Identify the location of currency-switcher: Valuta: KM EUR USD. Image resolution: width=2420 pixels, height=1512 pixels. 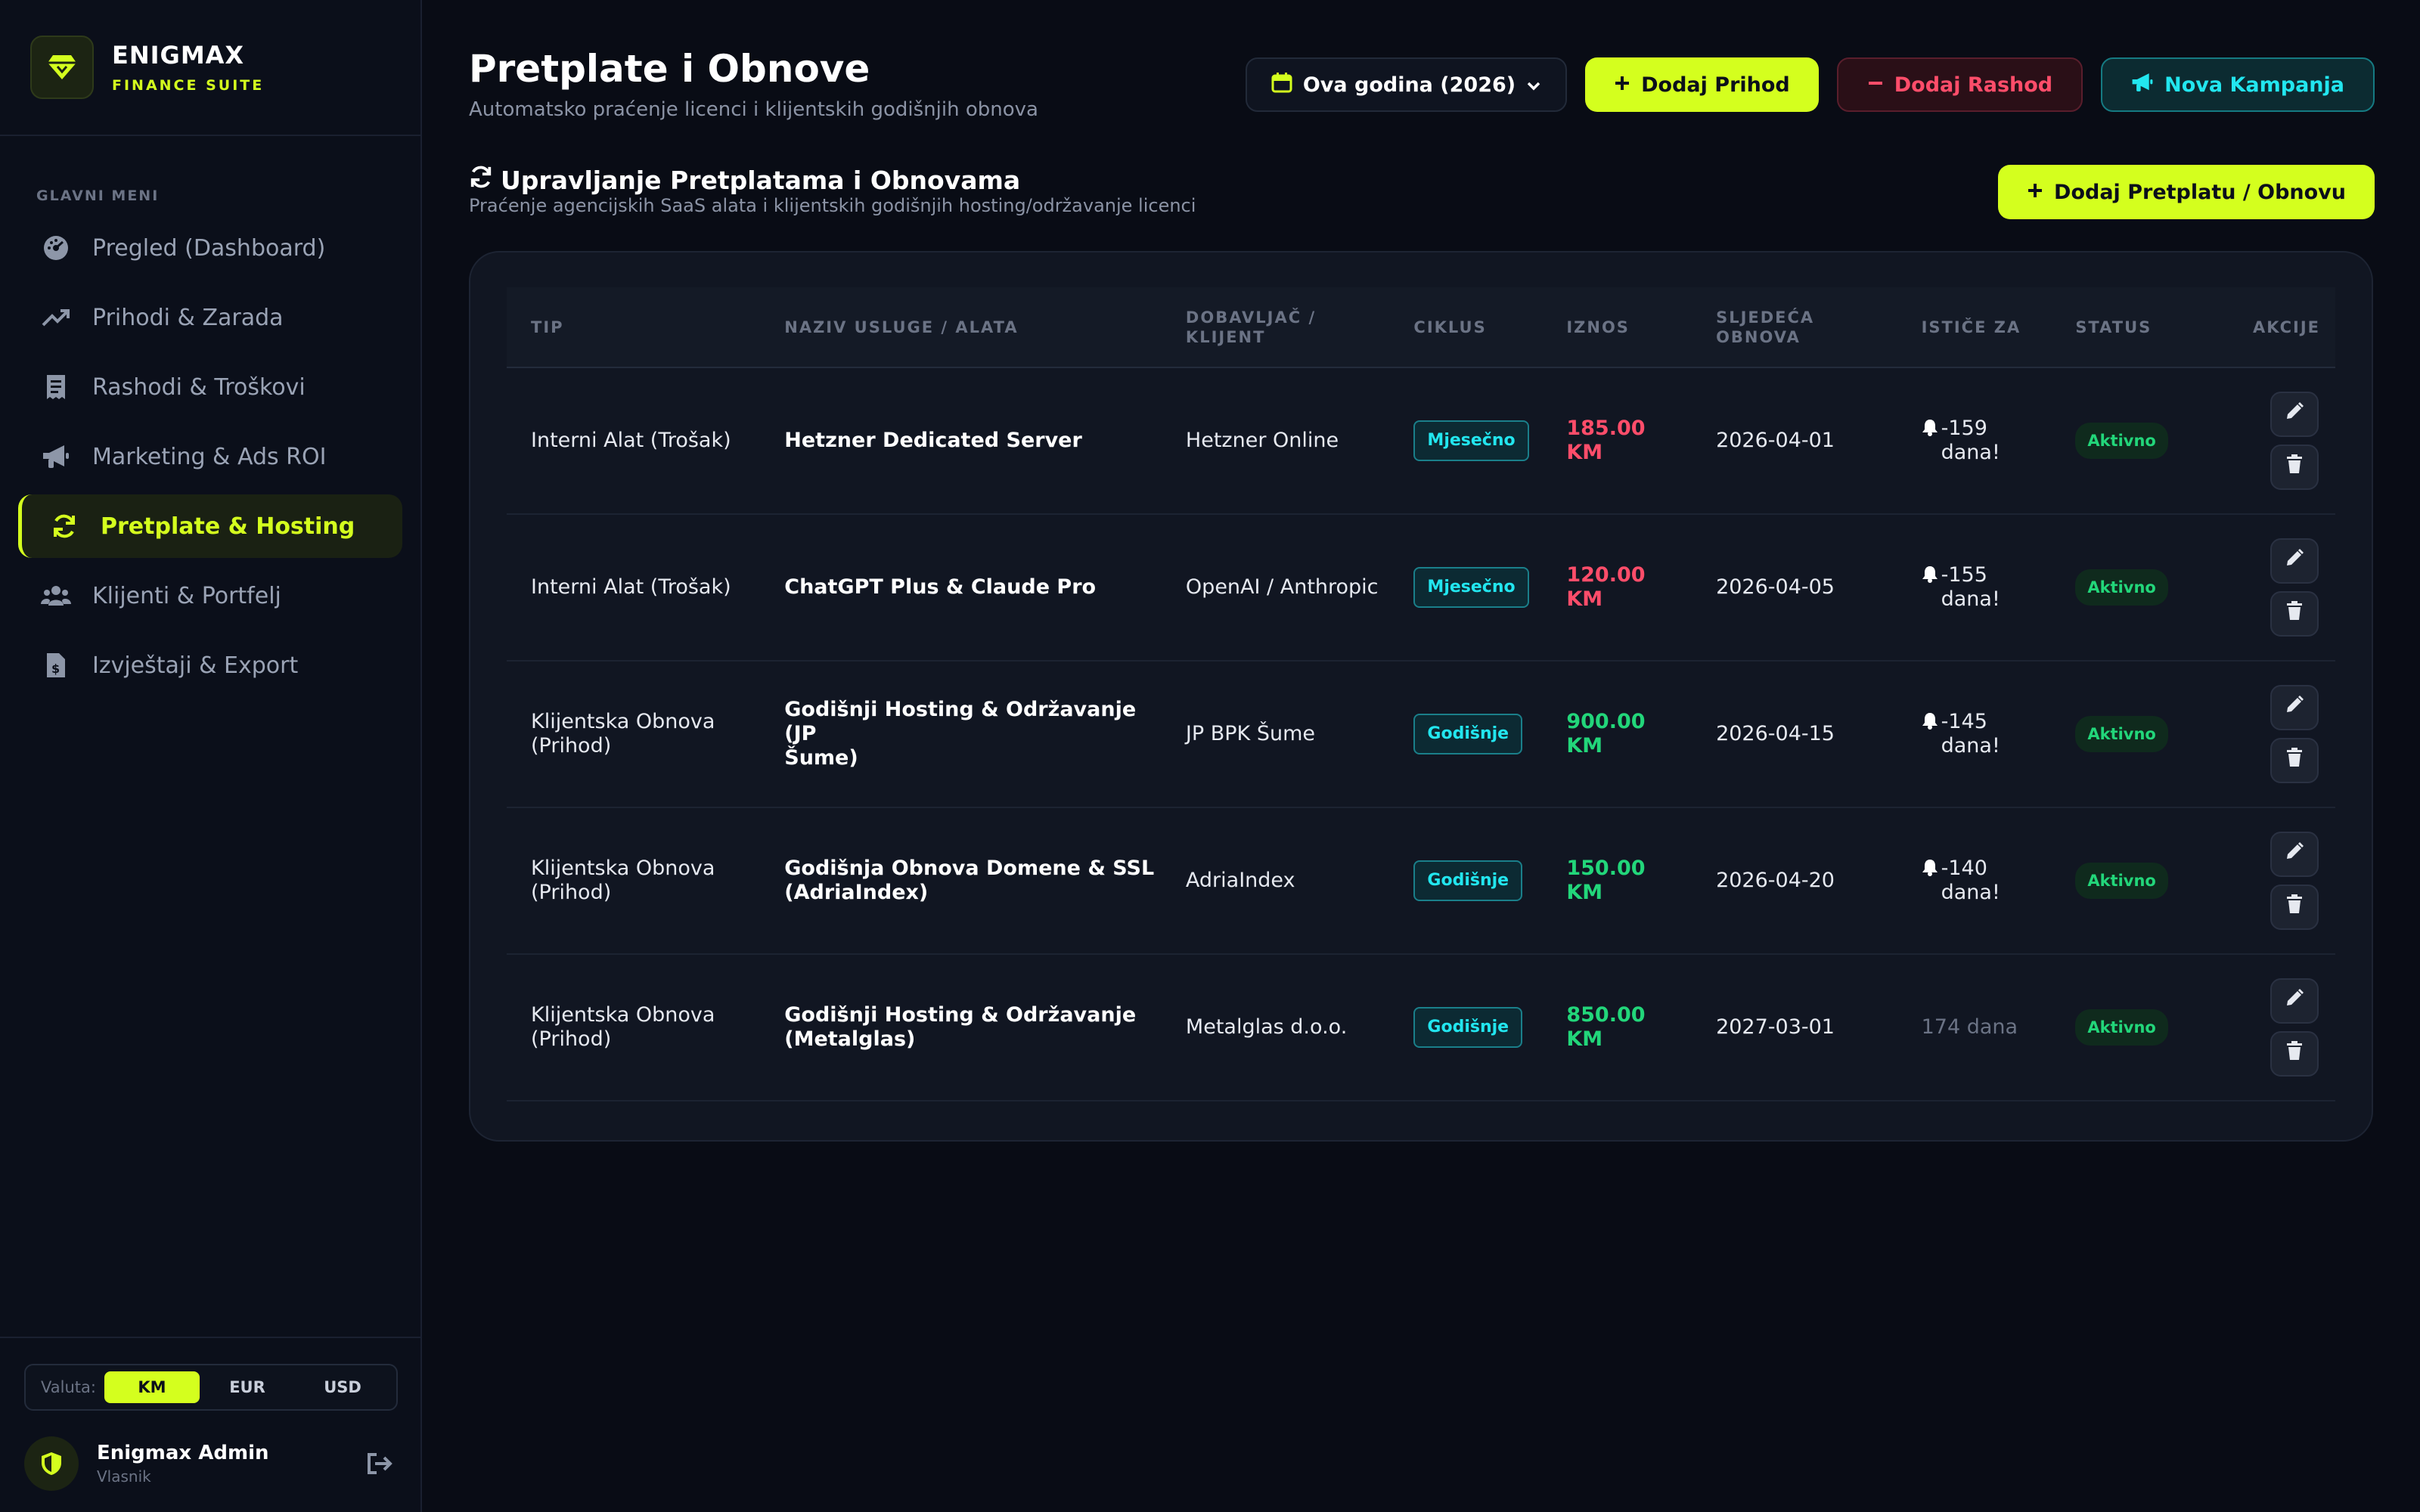
(211, 1388).